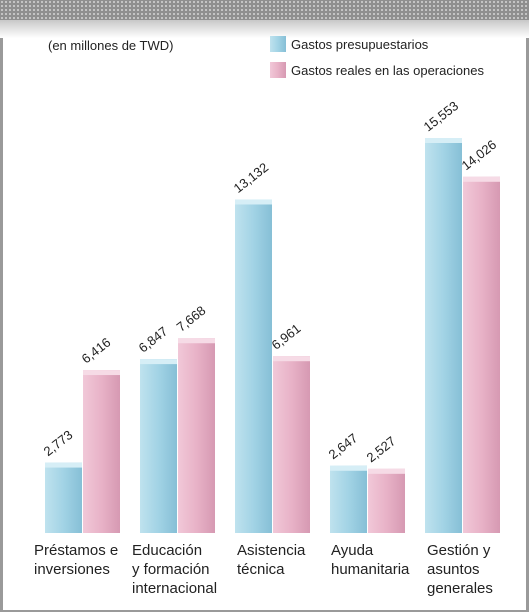  Describe the element at coordinates (387, 70) in the screenshot. I see `legend-label-actual: Gastos reales en las operaciones` at that location.